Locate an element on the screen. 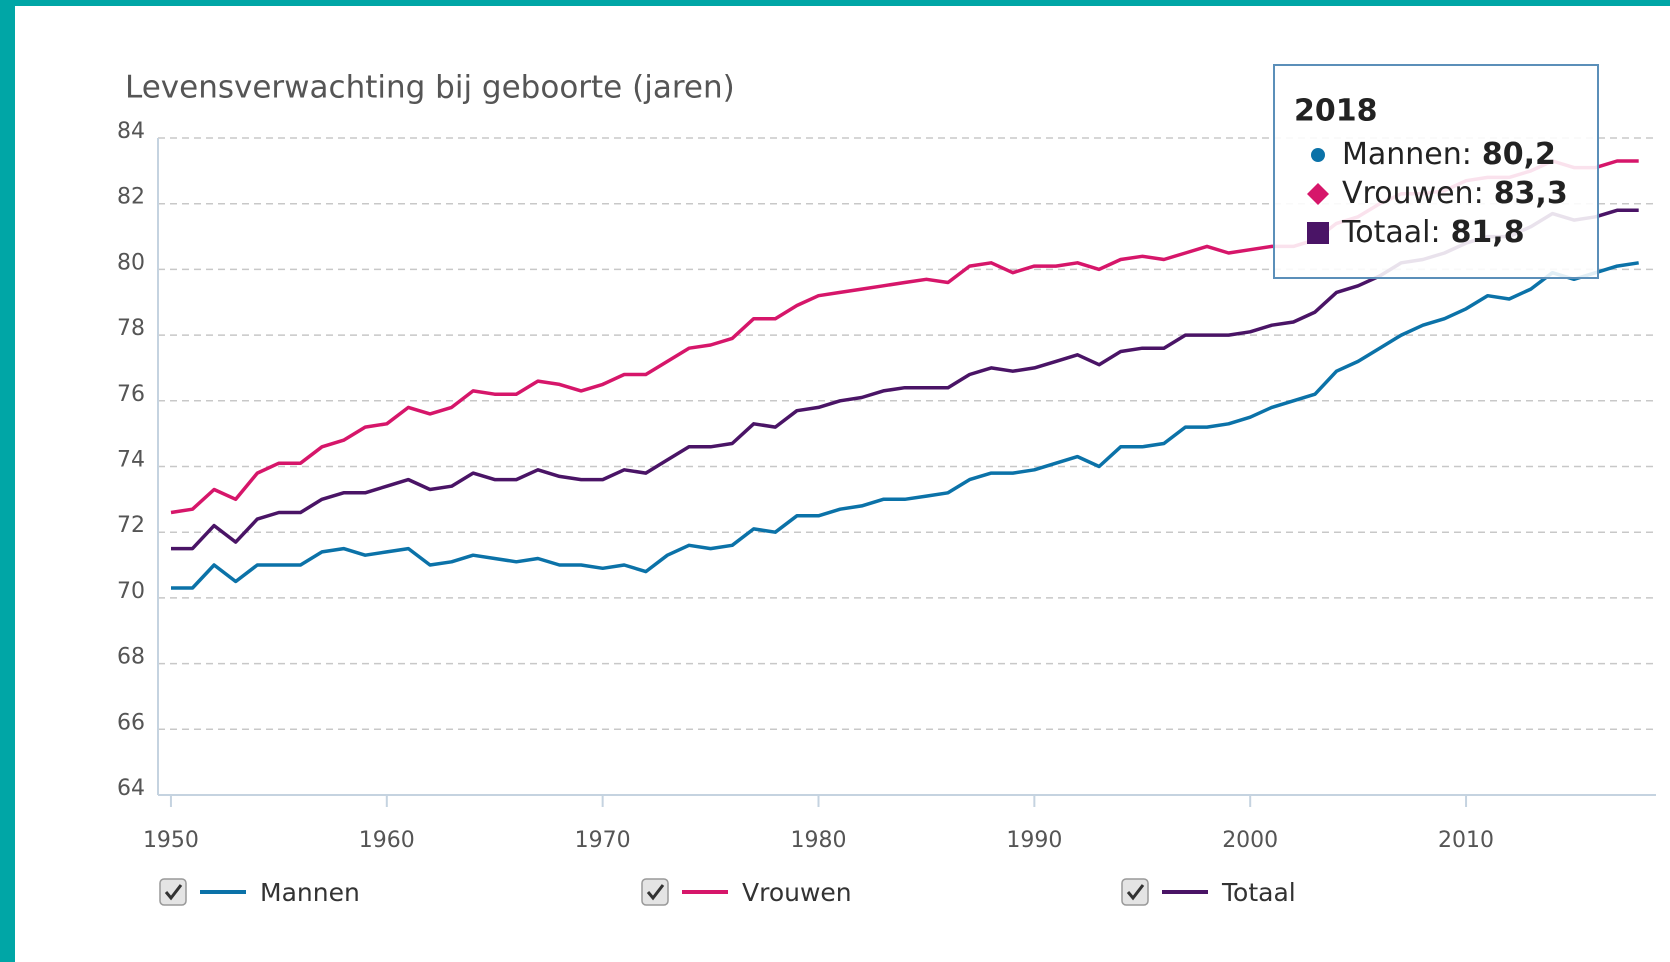  y-tick-label: 84 is located at coordinates (131, 131).